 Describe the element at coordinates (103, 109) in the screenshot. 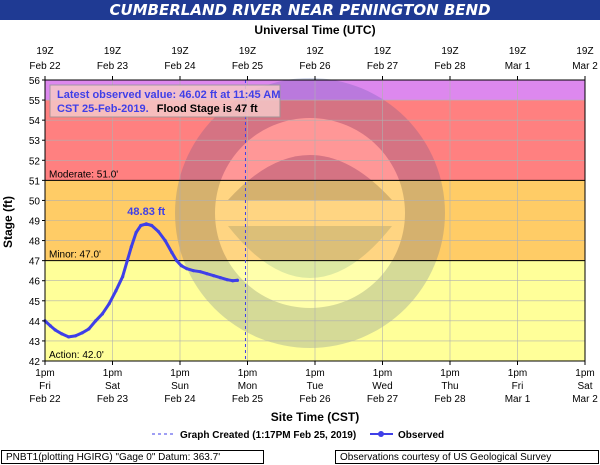

I see `info-box-date: CST 25-Feb-2019.` at that location.